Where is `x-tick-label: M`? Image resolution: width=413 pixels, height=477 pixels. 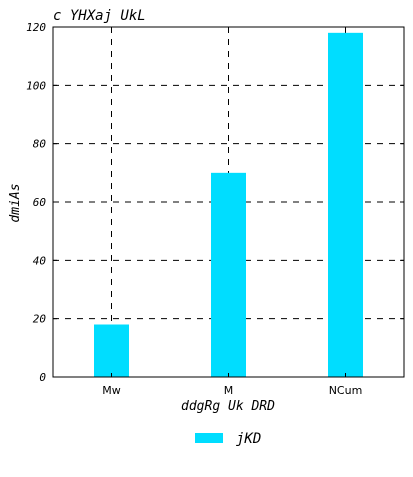
x-tick-label: M is located at coordinates (229, 390).